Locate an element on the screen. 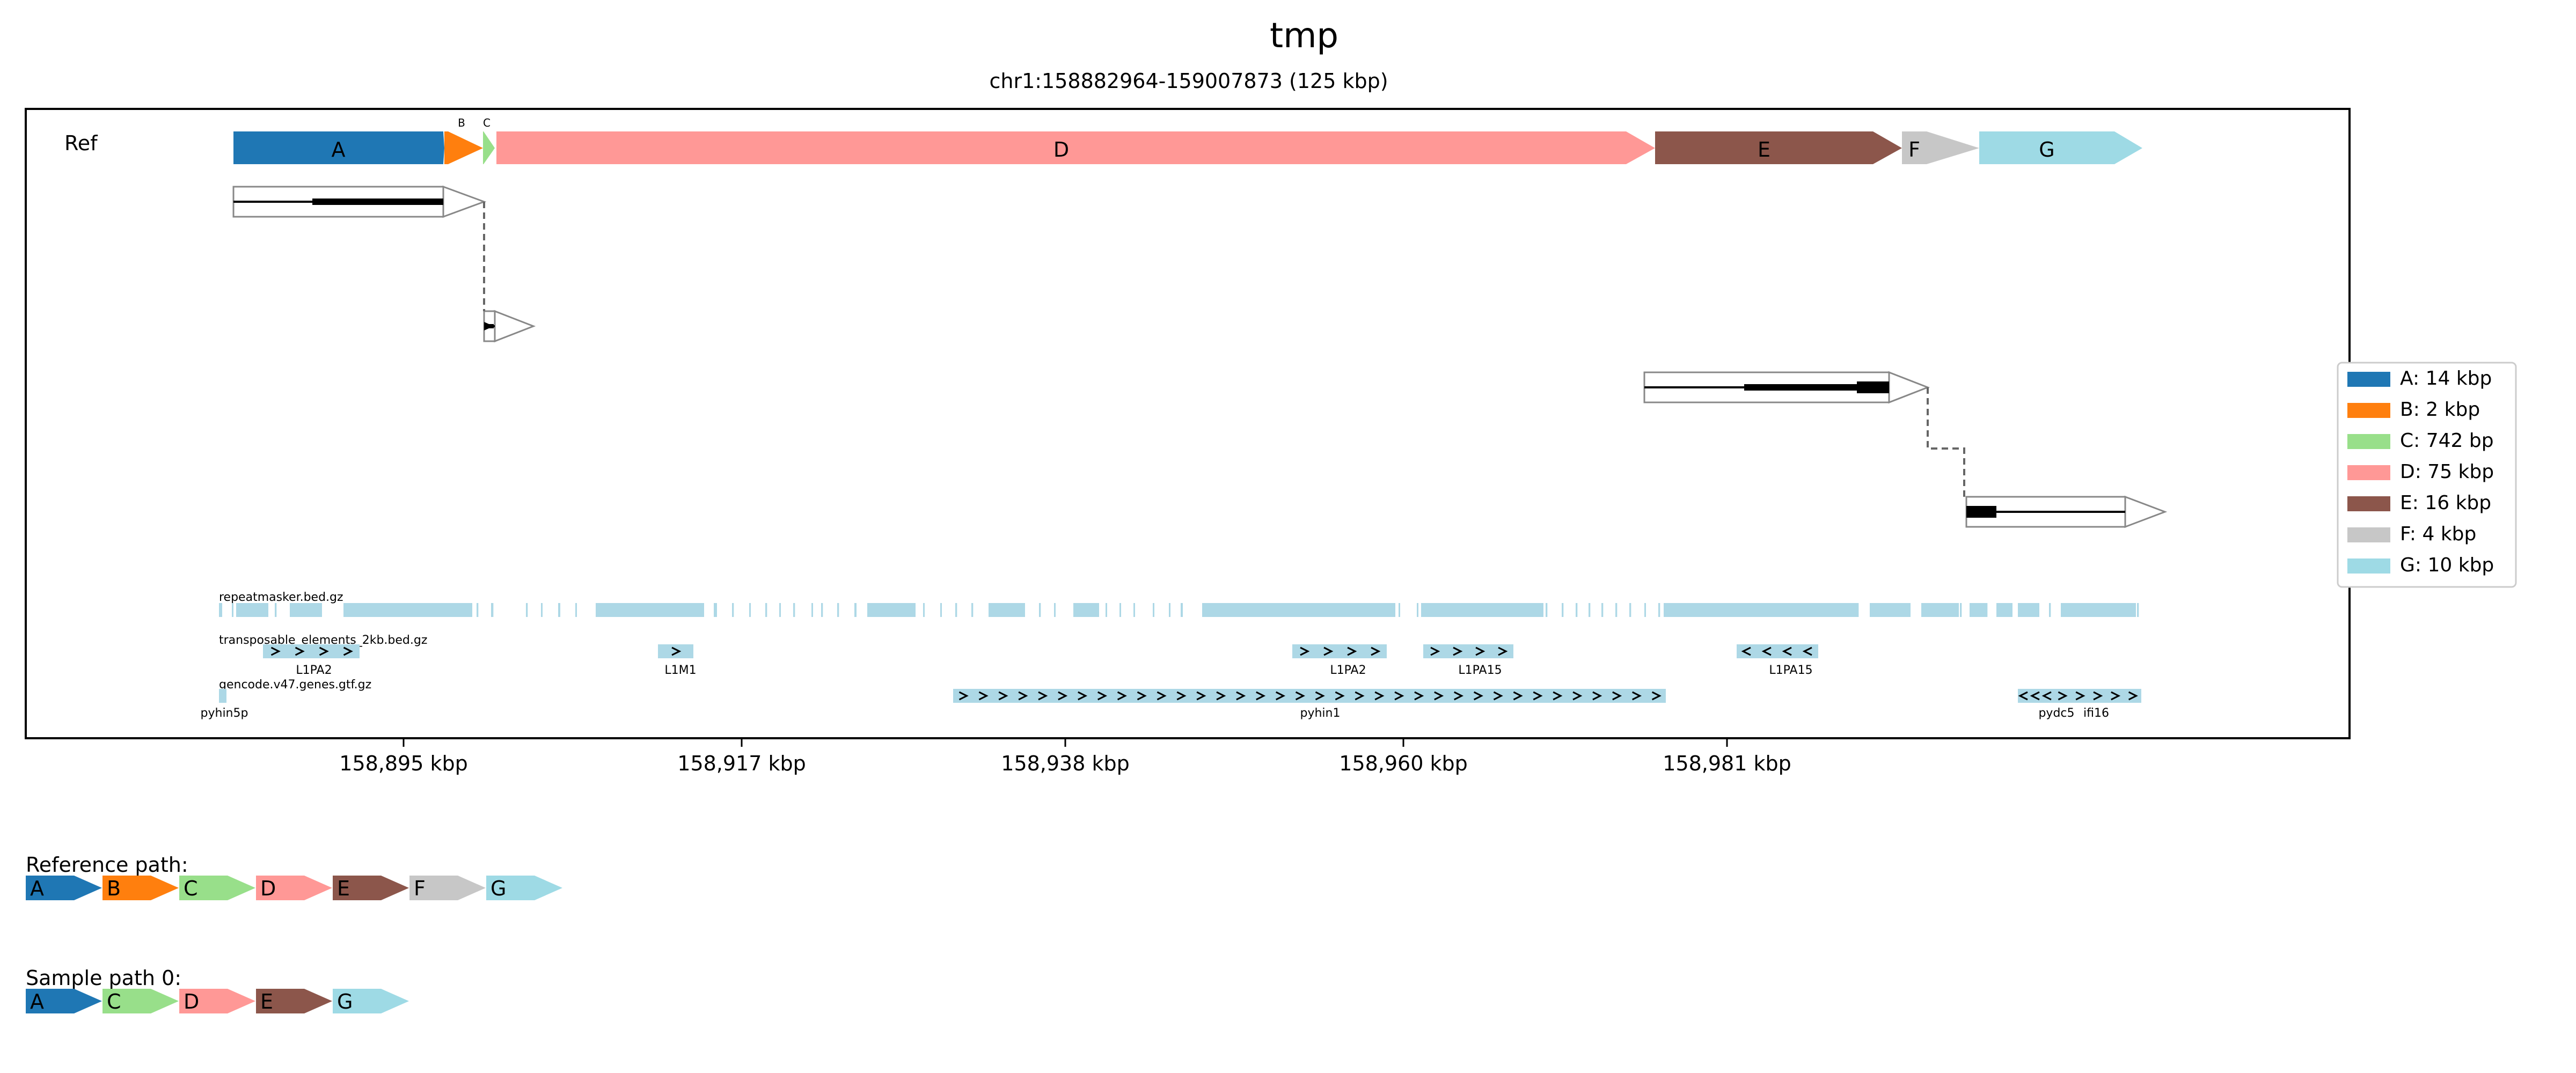 The height and width of the screenshot is (1073, 2576). legend-swatch-b is located at coordinates (2368, 410).